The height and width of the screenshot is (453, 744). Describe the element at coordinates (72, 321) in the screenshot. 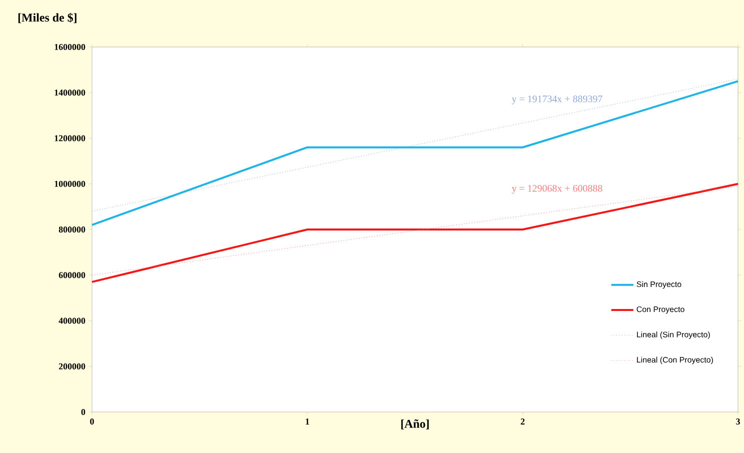

I see `y-tick-label: 400000` at that location.